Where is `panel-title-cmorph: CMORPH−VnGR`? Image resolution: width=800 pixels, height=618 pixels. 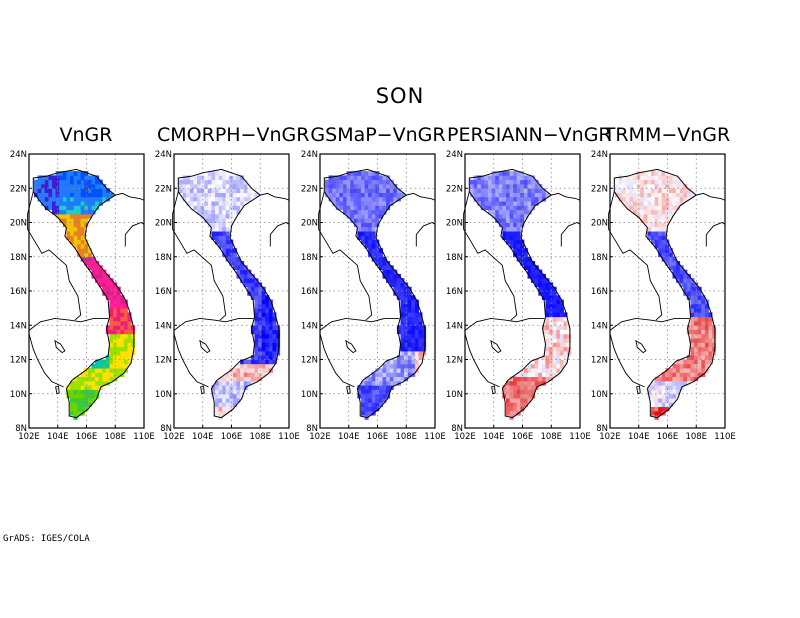 panel-title-cmorph: CMORPH−VnGR is located at coordinates (233, 135).